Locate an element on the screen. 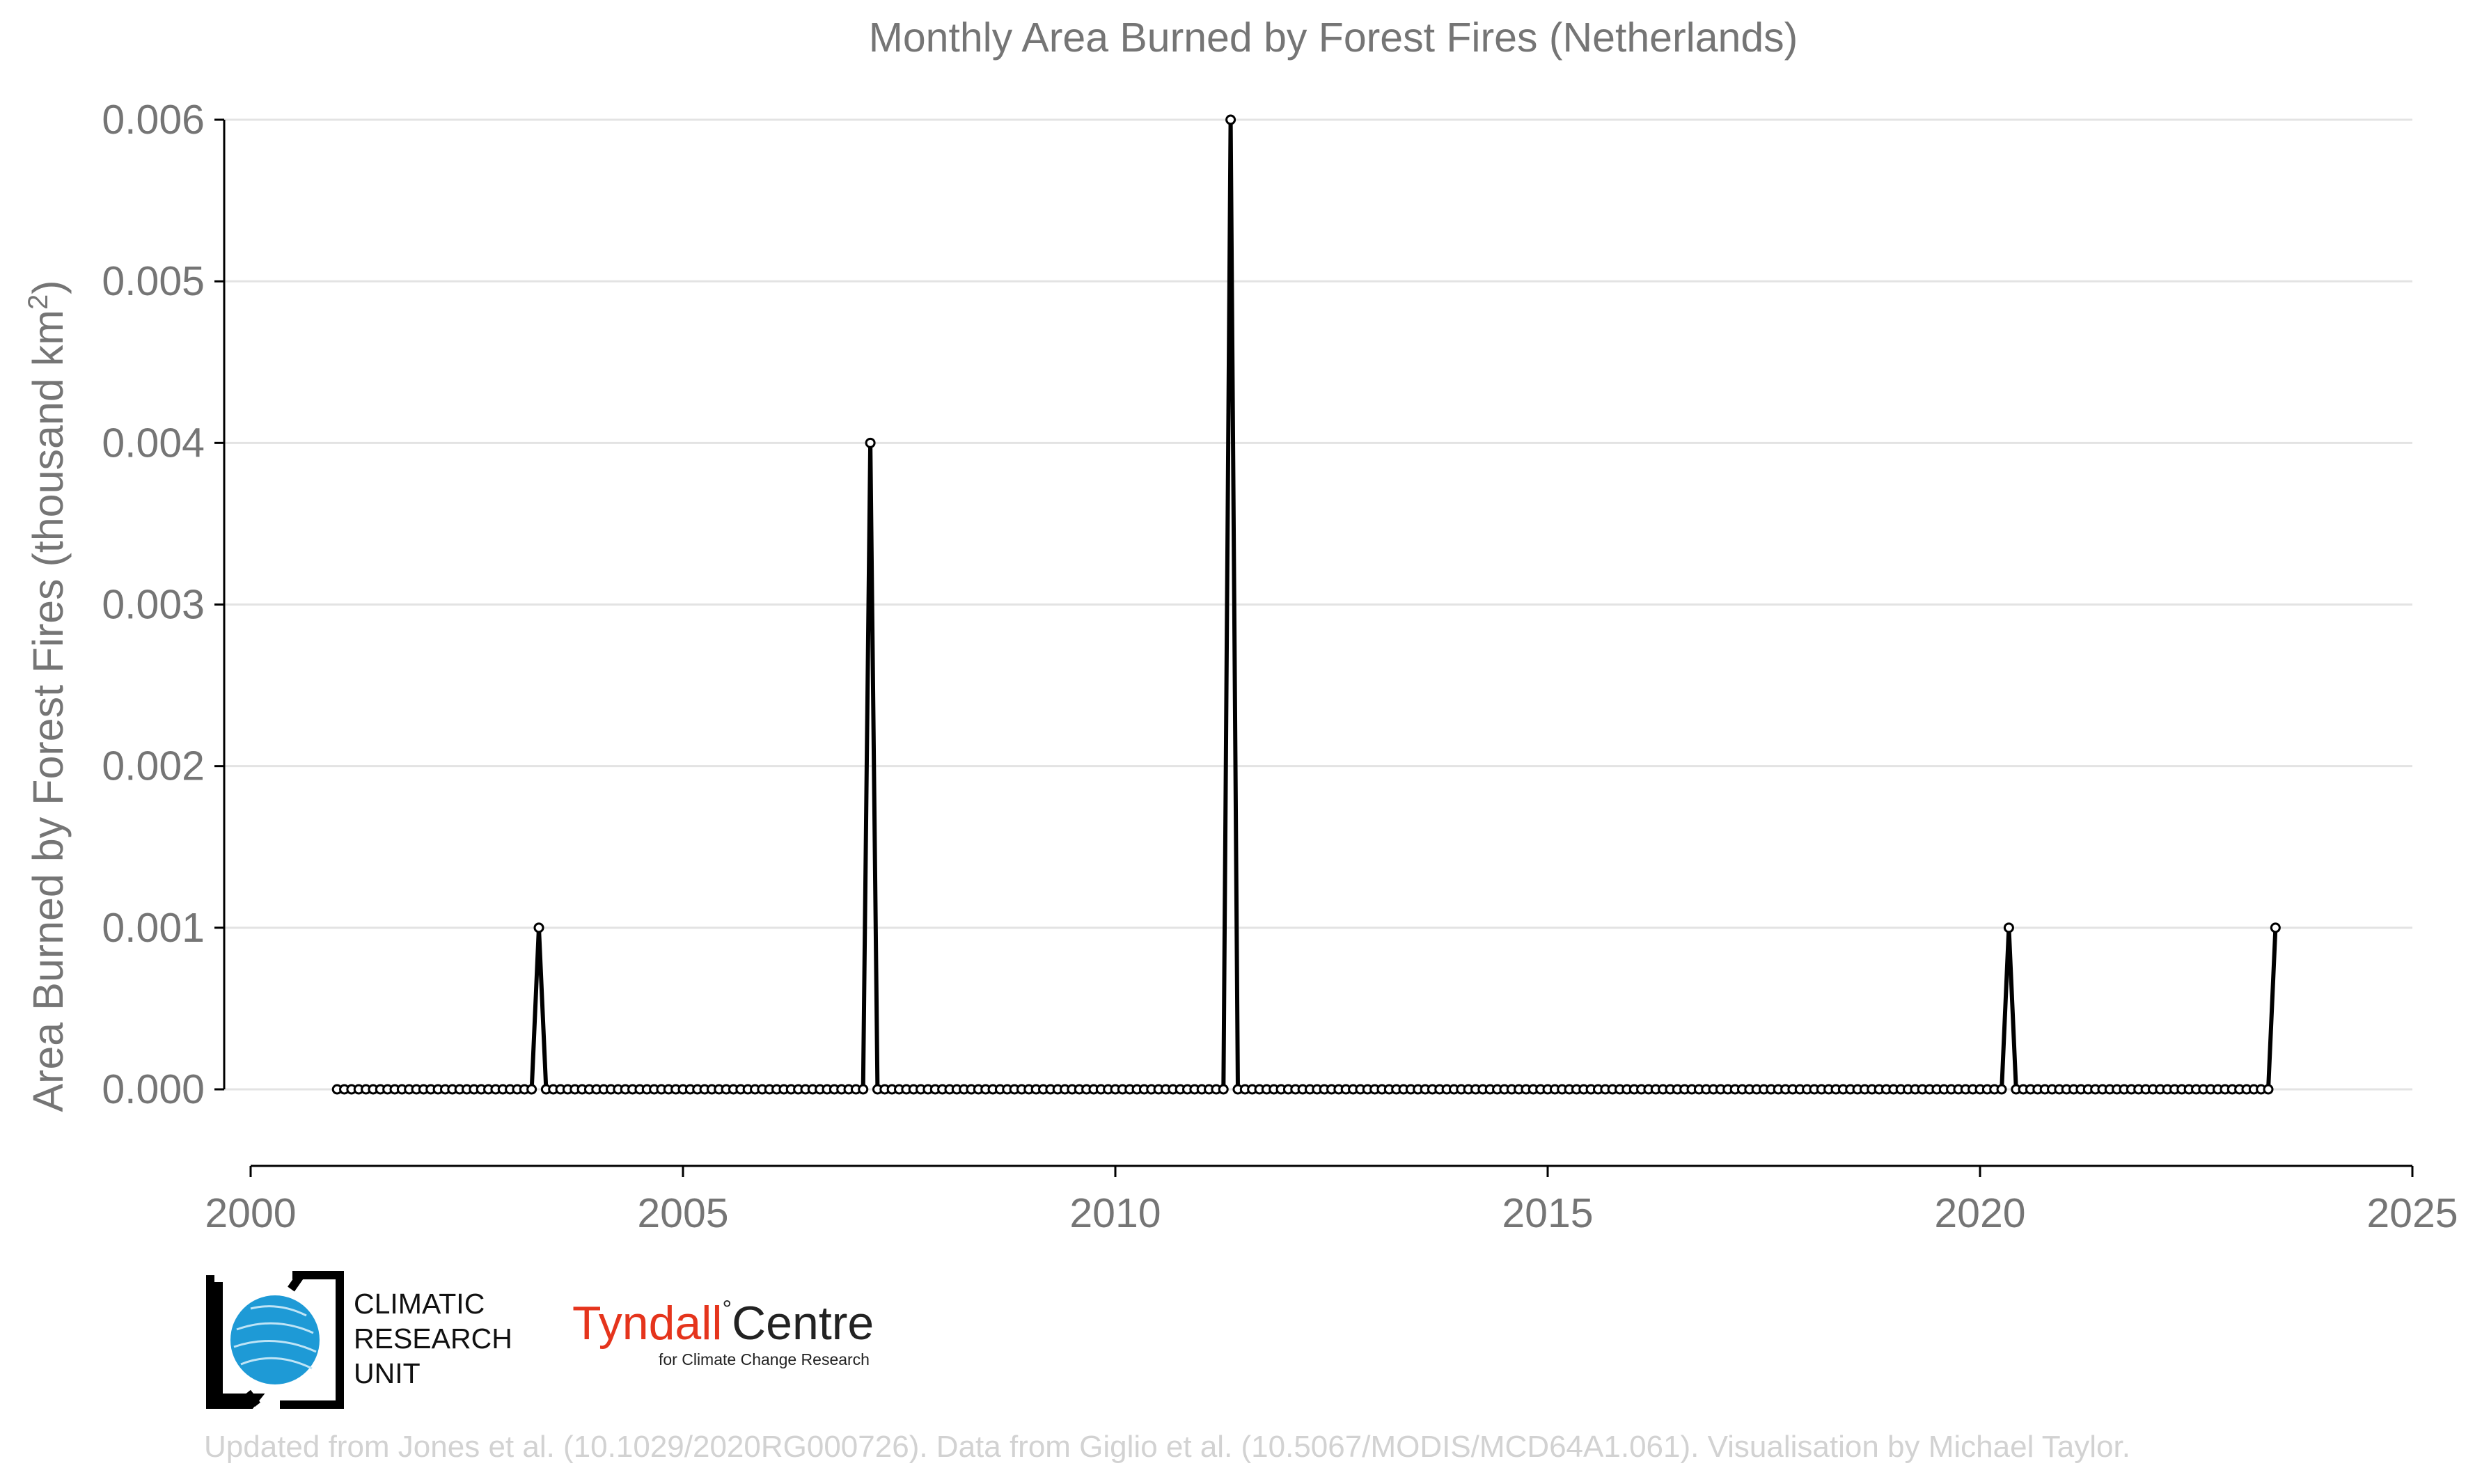 This screenshot has width=2482, height=1484. tyndall-logo-centre: Centre is located at coordinates (803, 1323).